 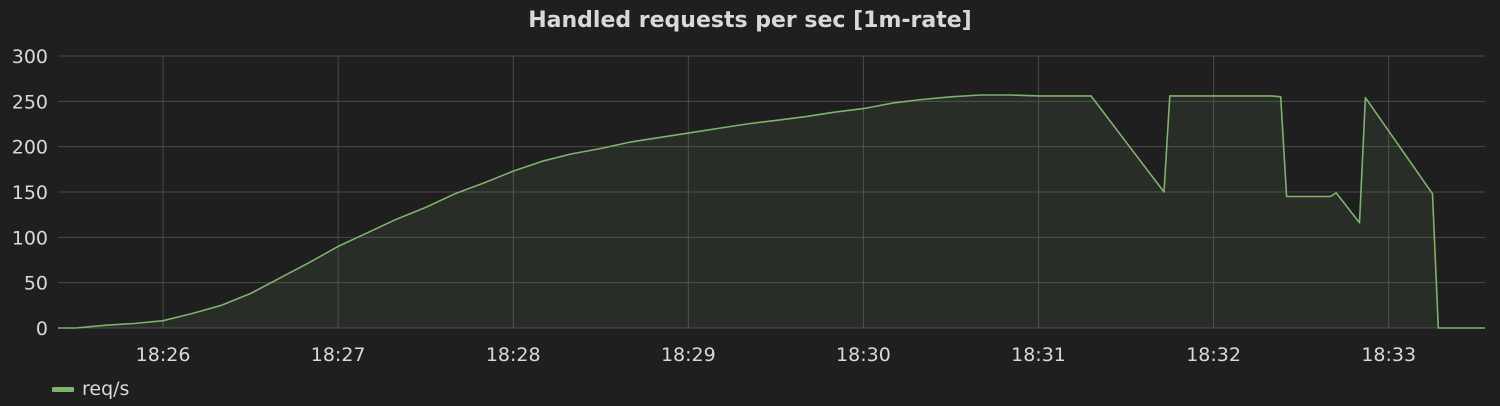 I want to click on y-tick-label: 50, so click(x=36, y=284).